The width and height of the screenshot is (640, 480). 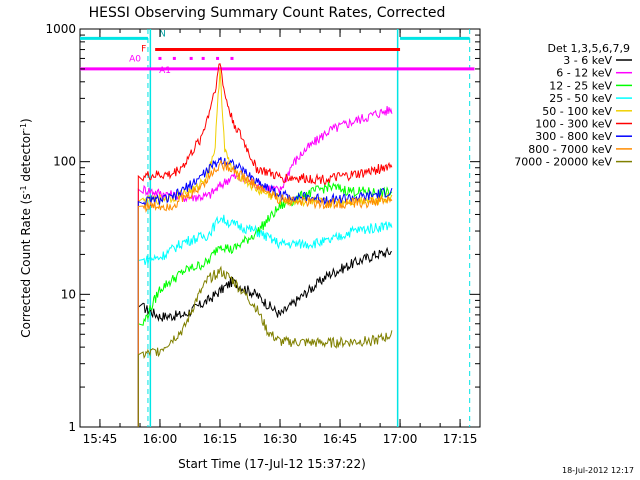 I want to click on legend-entry-5: 100 - 300 keV, so click(x=573, y=124).